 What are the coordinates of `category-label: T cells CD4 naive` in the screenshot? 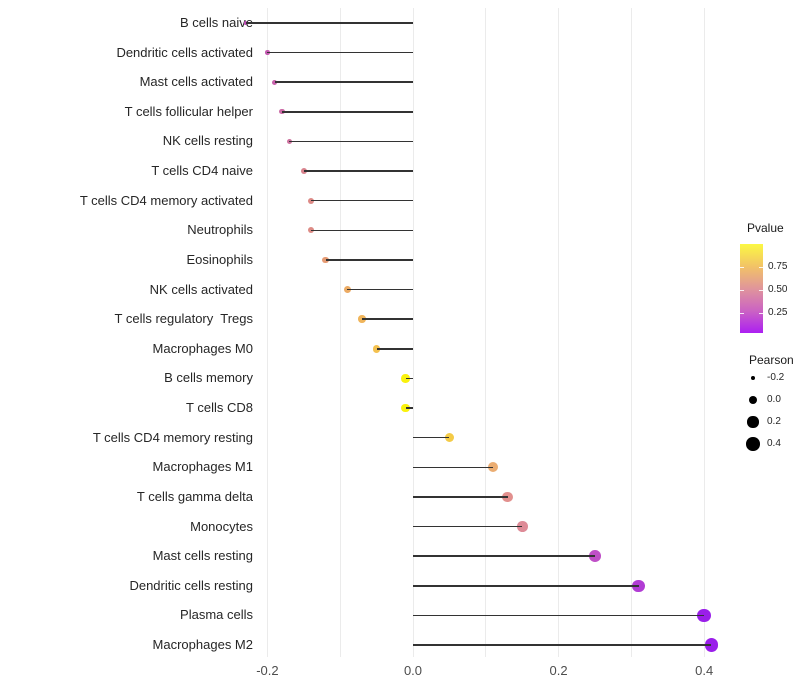 It's located at (202, 171).